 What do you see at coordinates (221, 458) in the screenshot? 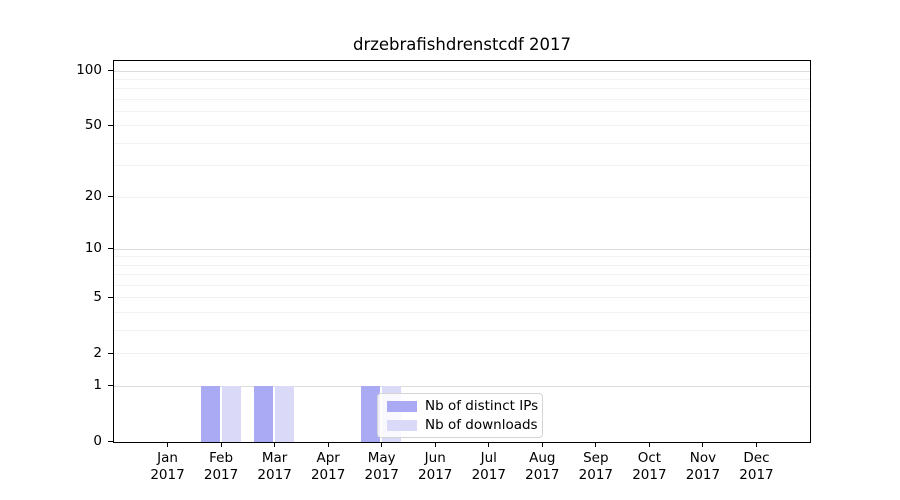
I see `x-axis-label-month: Feb` at bounding box center [221, 458].